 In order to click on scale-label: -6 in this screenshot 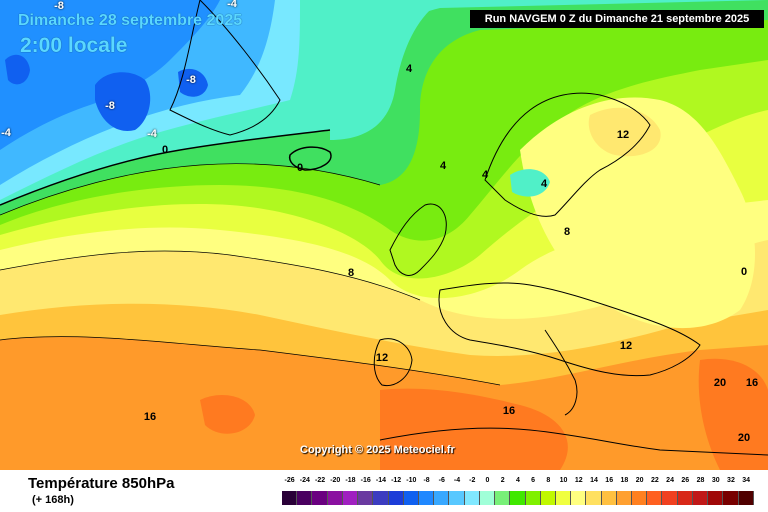, I will do `click(441, 480)`.